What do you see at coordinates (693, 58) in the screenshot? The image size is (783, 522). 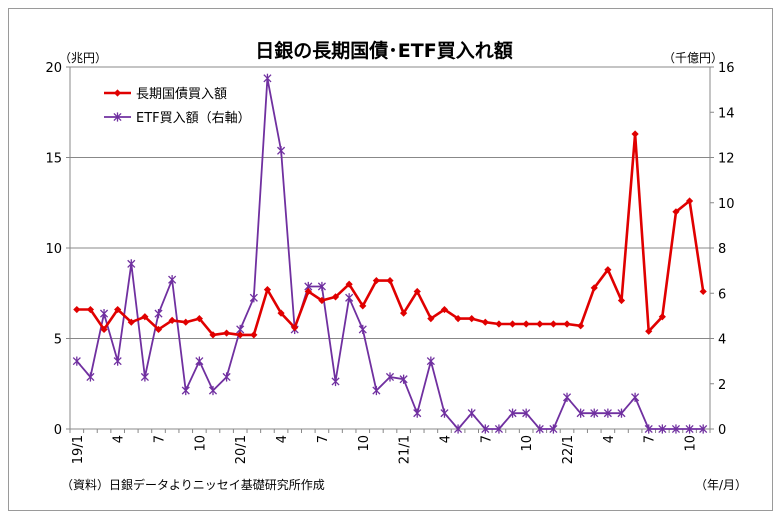 I see `right-axis-unit: （千億円）` at bounding box center [693, 58].